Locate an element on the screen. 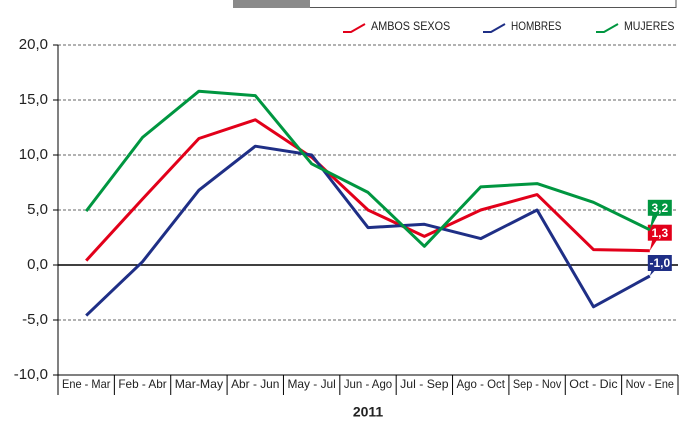 This screenshot has width=680, height=423. x-tick-label: Ene - Mar is located at coordinates (86, 384).